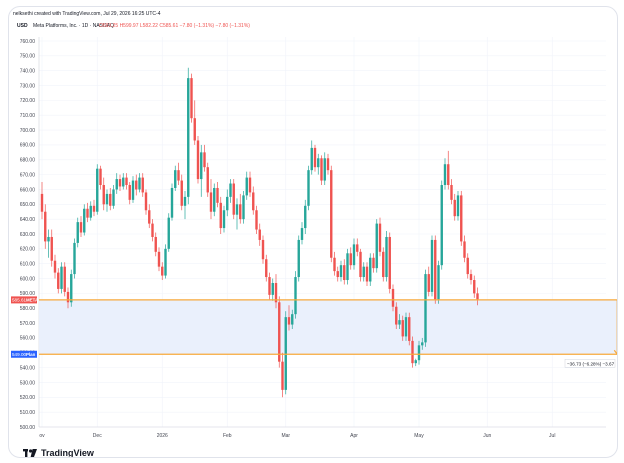  I want to click on x-tick-label: Jul, so click(552, 436).